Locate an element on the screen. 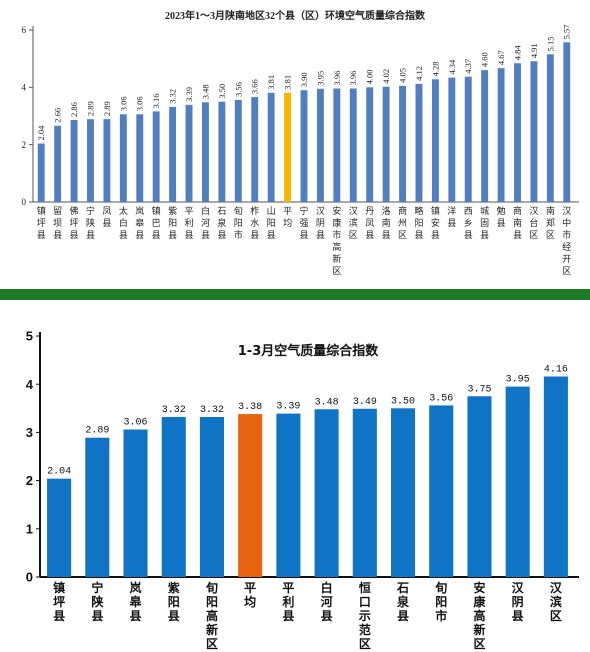 The height and width of the screenshot is (652, 590). value-label: 5.15 is located at coordinates (550, 43).